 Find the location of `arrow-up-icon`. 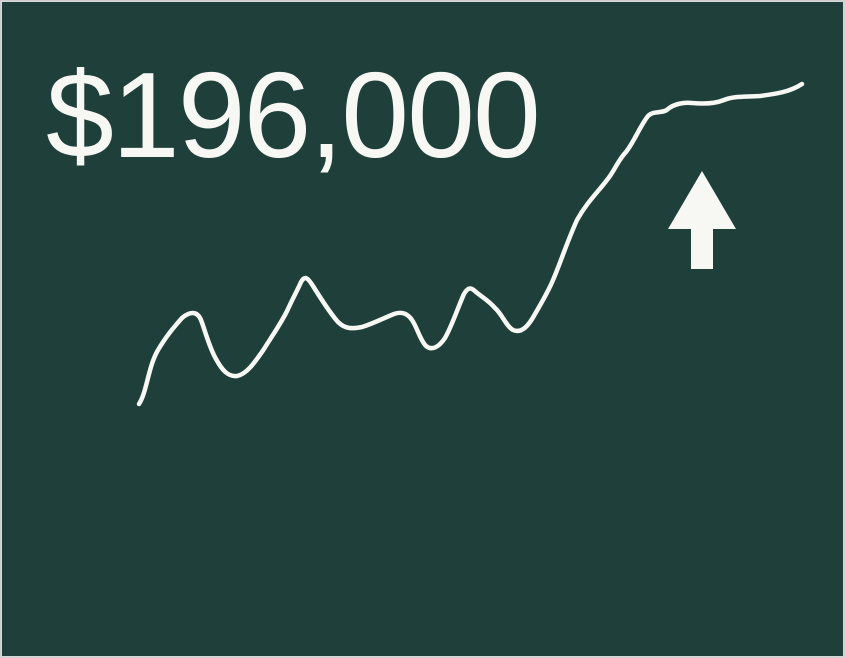

arrow-up-icon is located at coordinates (702, 220).